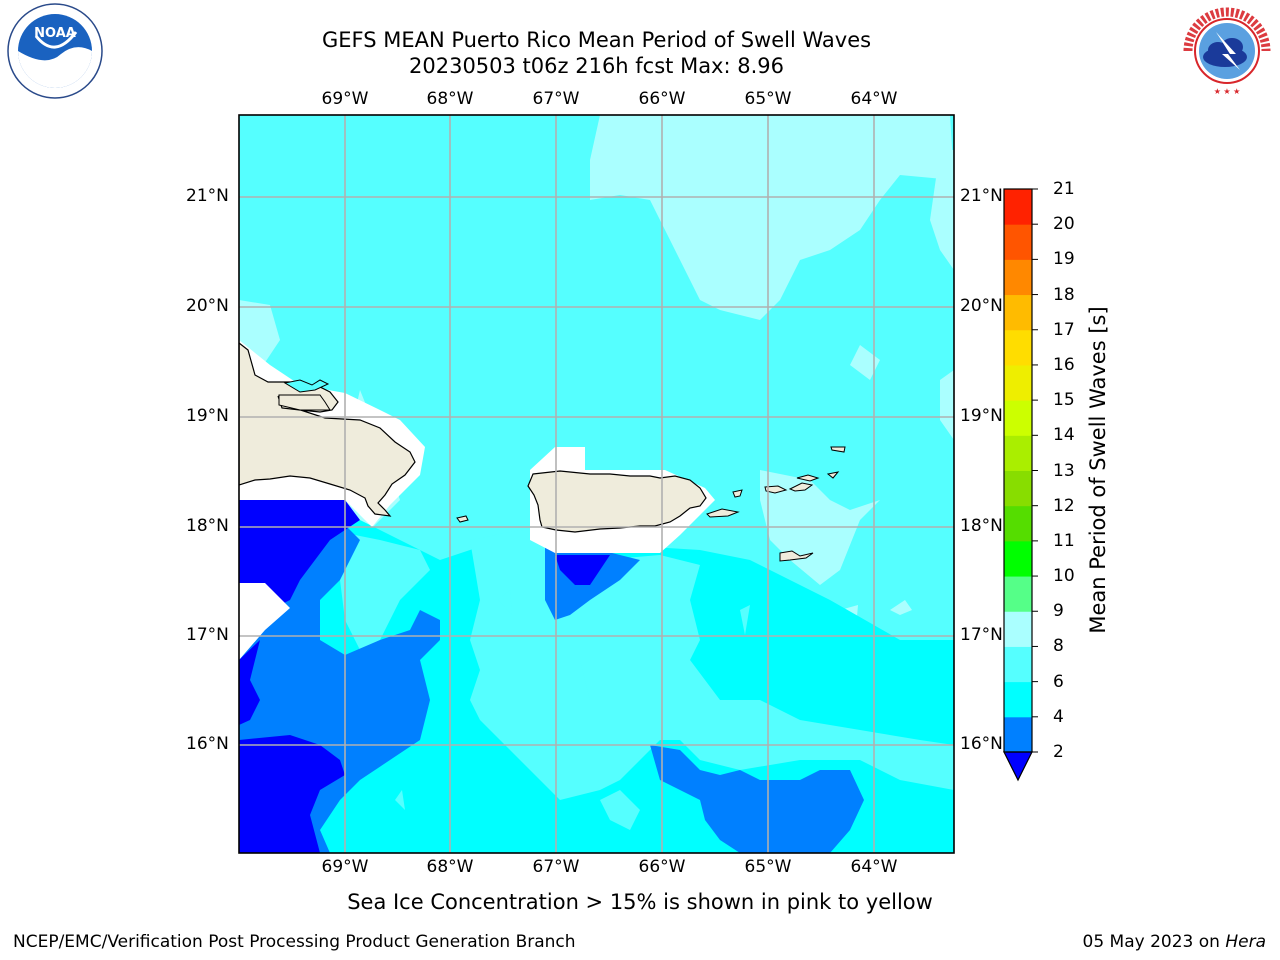  Describe the element at coordinates (207, 526) in the screenshot. I see `lat-label-left: 18°N` at that location.